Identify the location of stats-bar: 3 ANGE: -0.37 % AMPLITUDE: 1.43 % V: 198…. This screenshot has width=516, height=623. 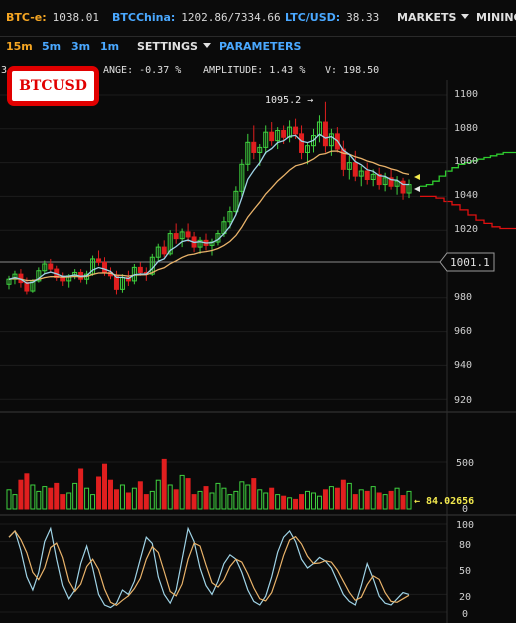
(258, 70).